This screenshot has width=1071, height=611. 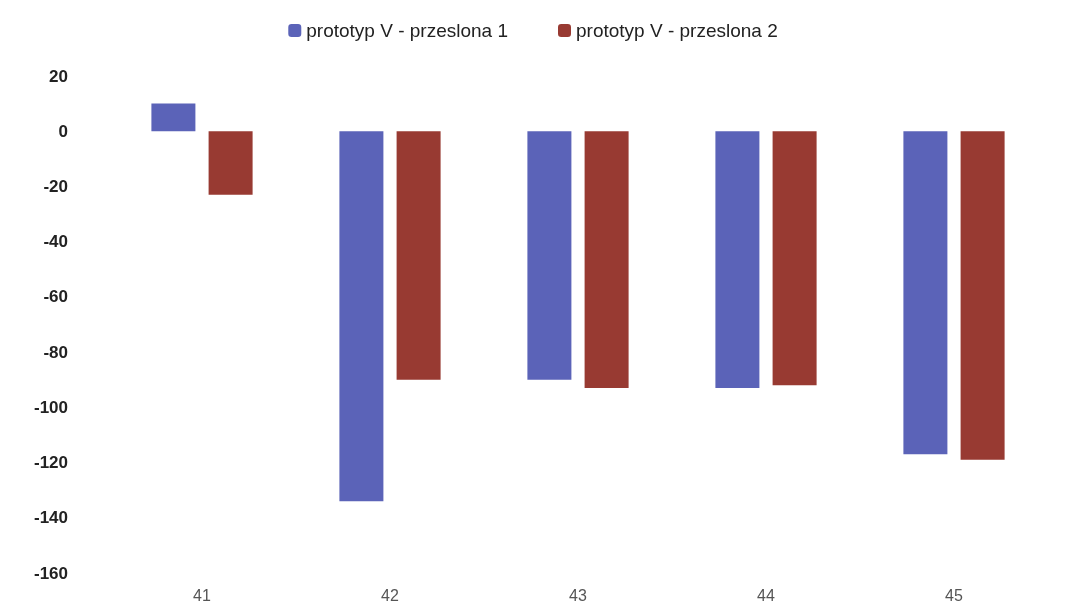 I want to click on legend-label: prototyp V - przeslona 2, so click(x=677, y=30).